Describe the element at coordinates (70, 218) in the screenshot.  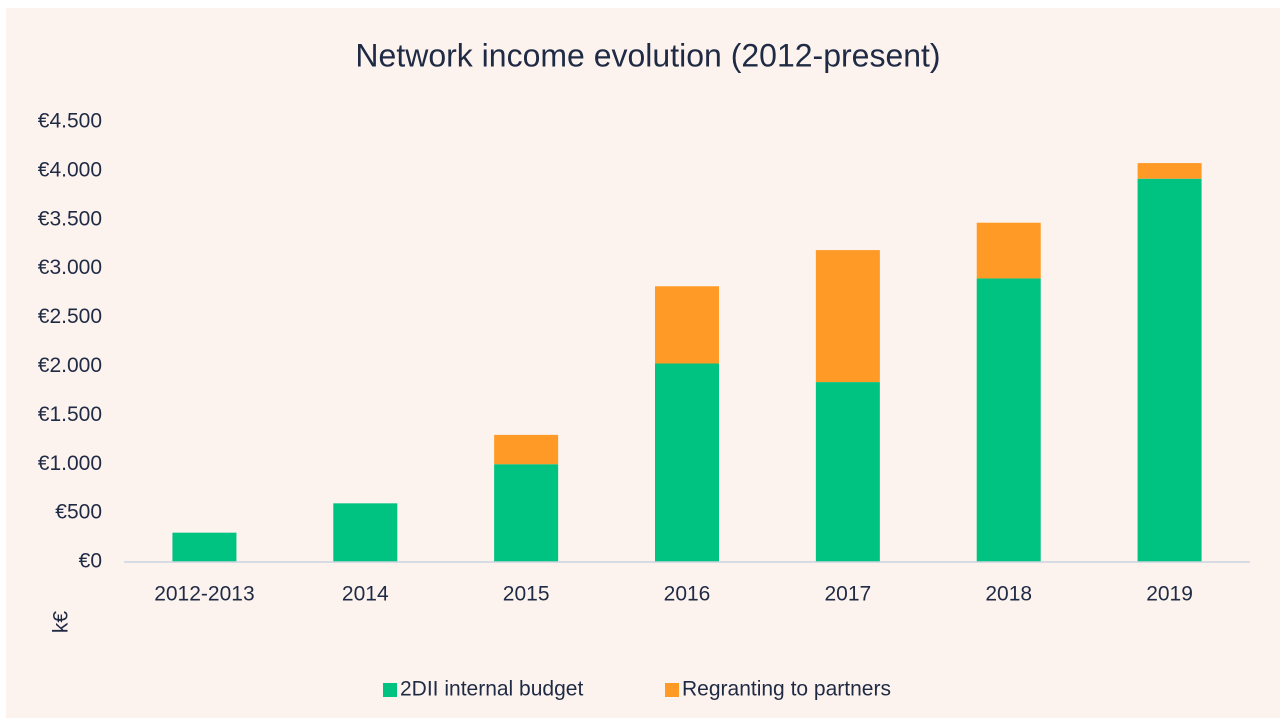
I see `y-tick-label: €3.500` at that location.